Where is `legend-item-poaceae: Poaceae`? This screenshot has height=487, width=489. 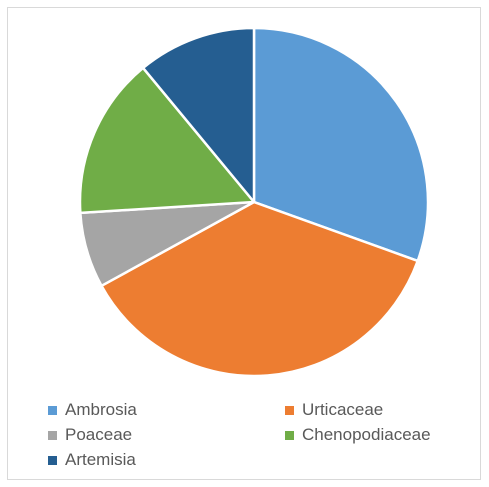 legend-item-poaceae: Poaceae is located at coordinates (90, 435).